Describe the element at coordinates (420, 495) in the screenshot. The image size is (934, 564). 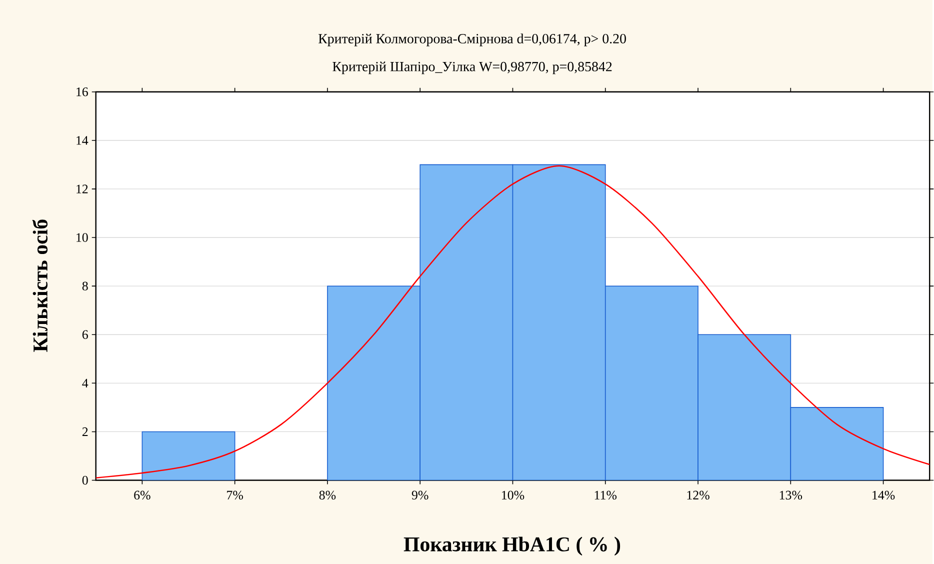
I see `x-tick-label: 9%` at that location.